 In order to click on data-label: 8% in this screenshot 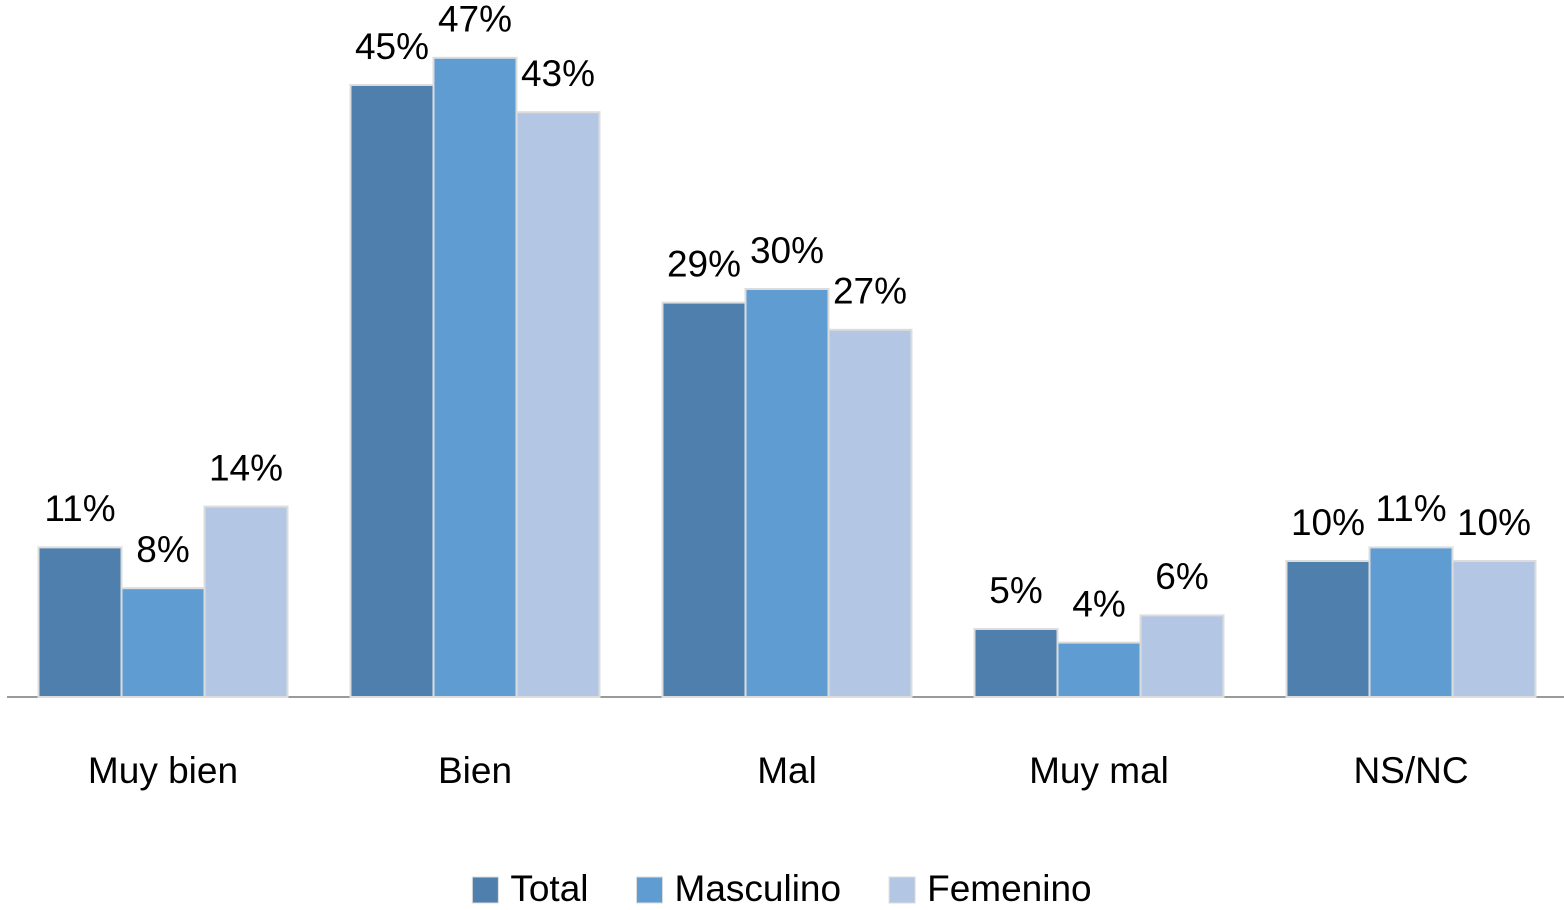, I will do `click(162, 549)`.